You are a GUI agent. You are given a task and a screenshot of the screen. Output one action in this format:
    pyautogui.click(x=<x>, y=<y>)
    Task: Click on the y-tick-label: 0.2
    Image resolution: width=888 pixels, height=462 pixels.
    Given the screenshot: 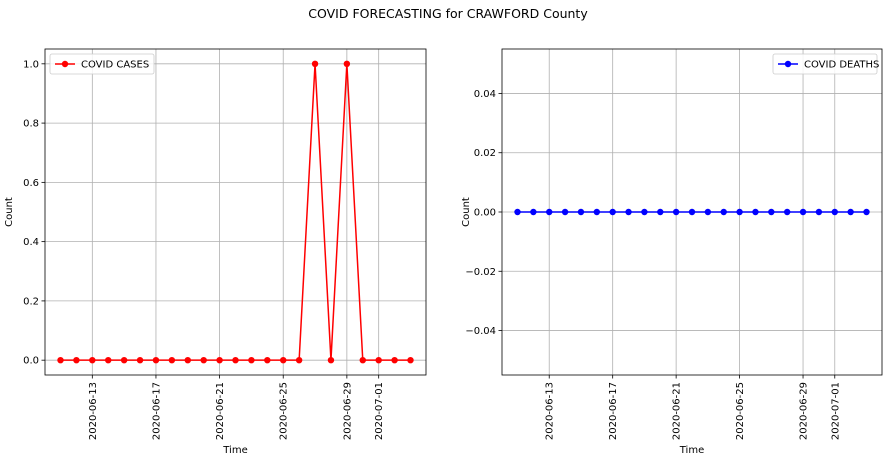 What is the action you would take?
    pyautogui.click(x=31, y=301)
    